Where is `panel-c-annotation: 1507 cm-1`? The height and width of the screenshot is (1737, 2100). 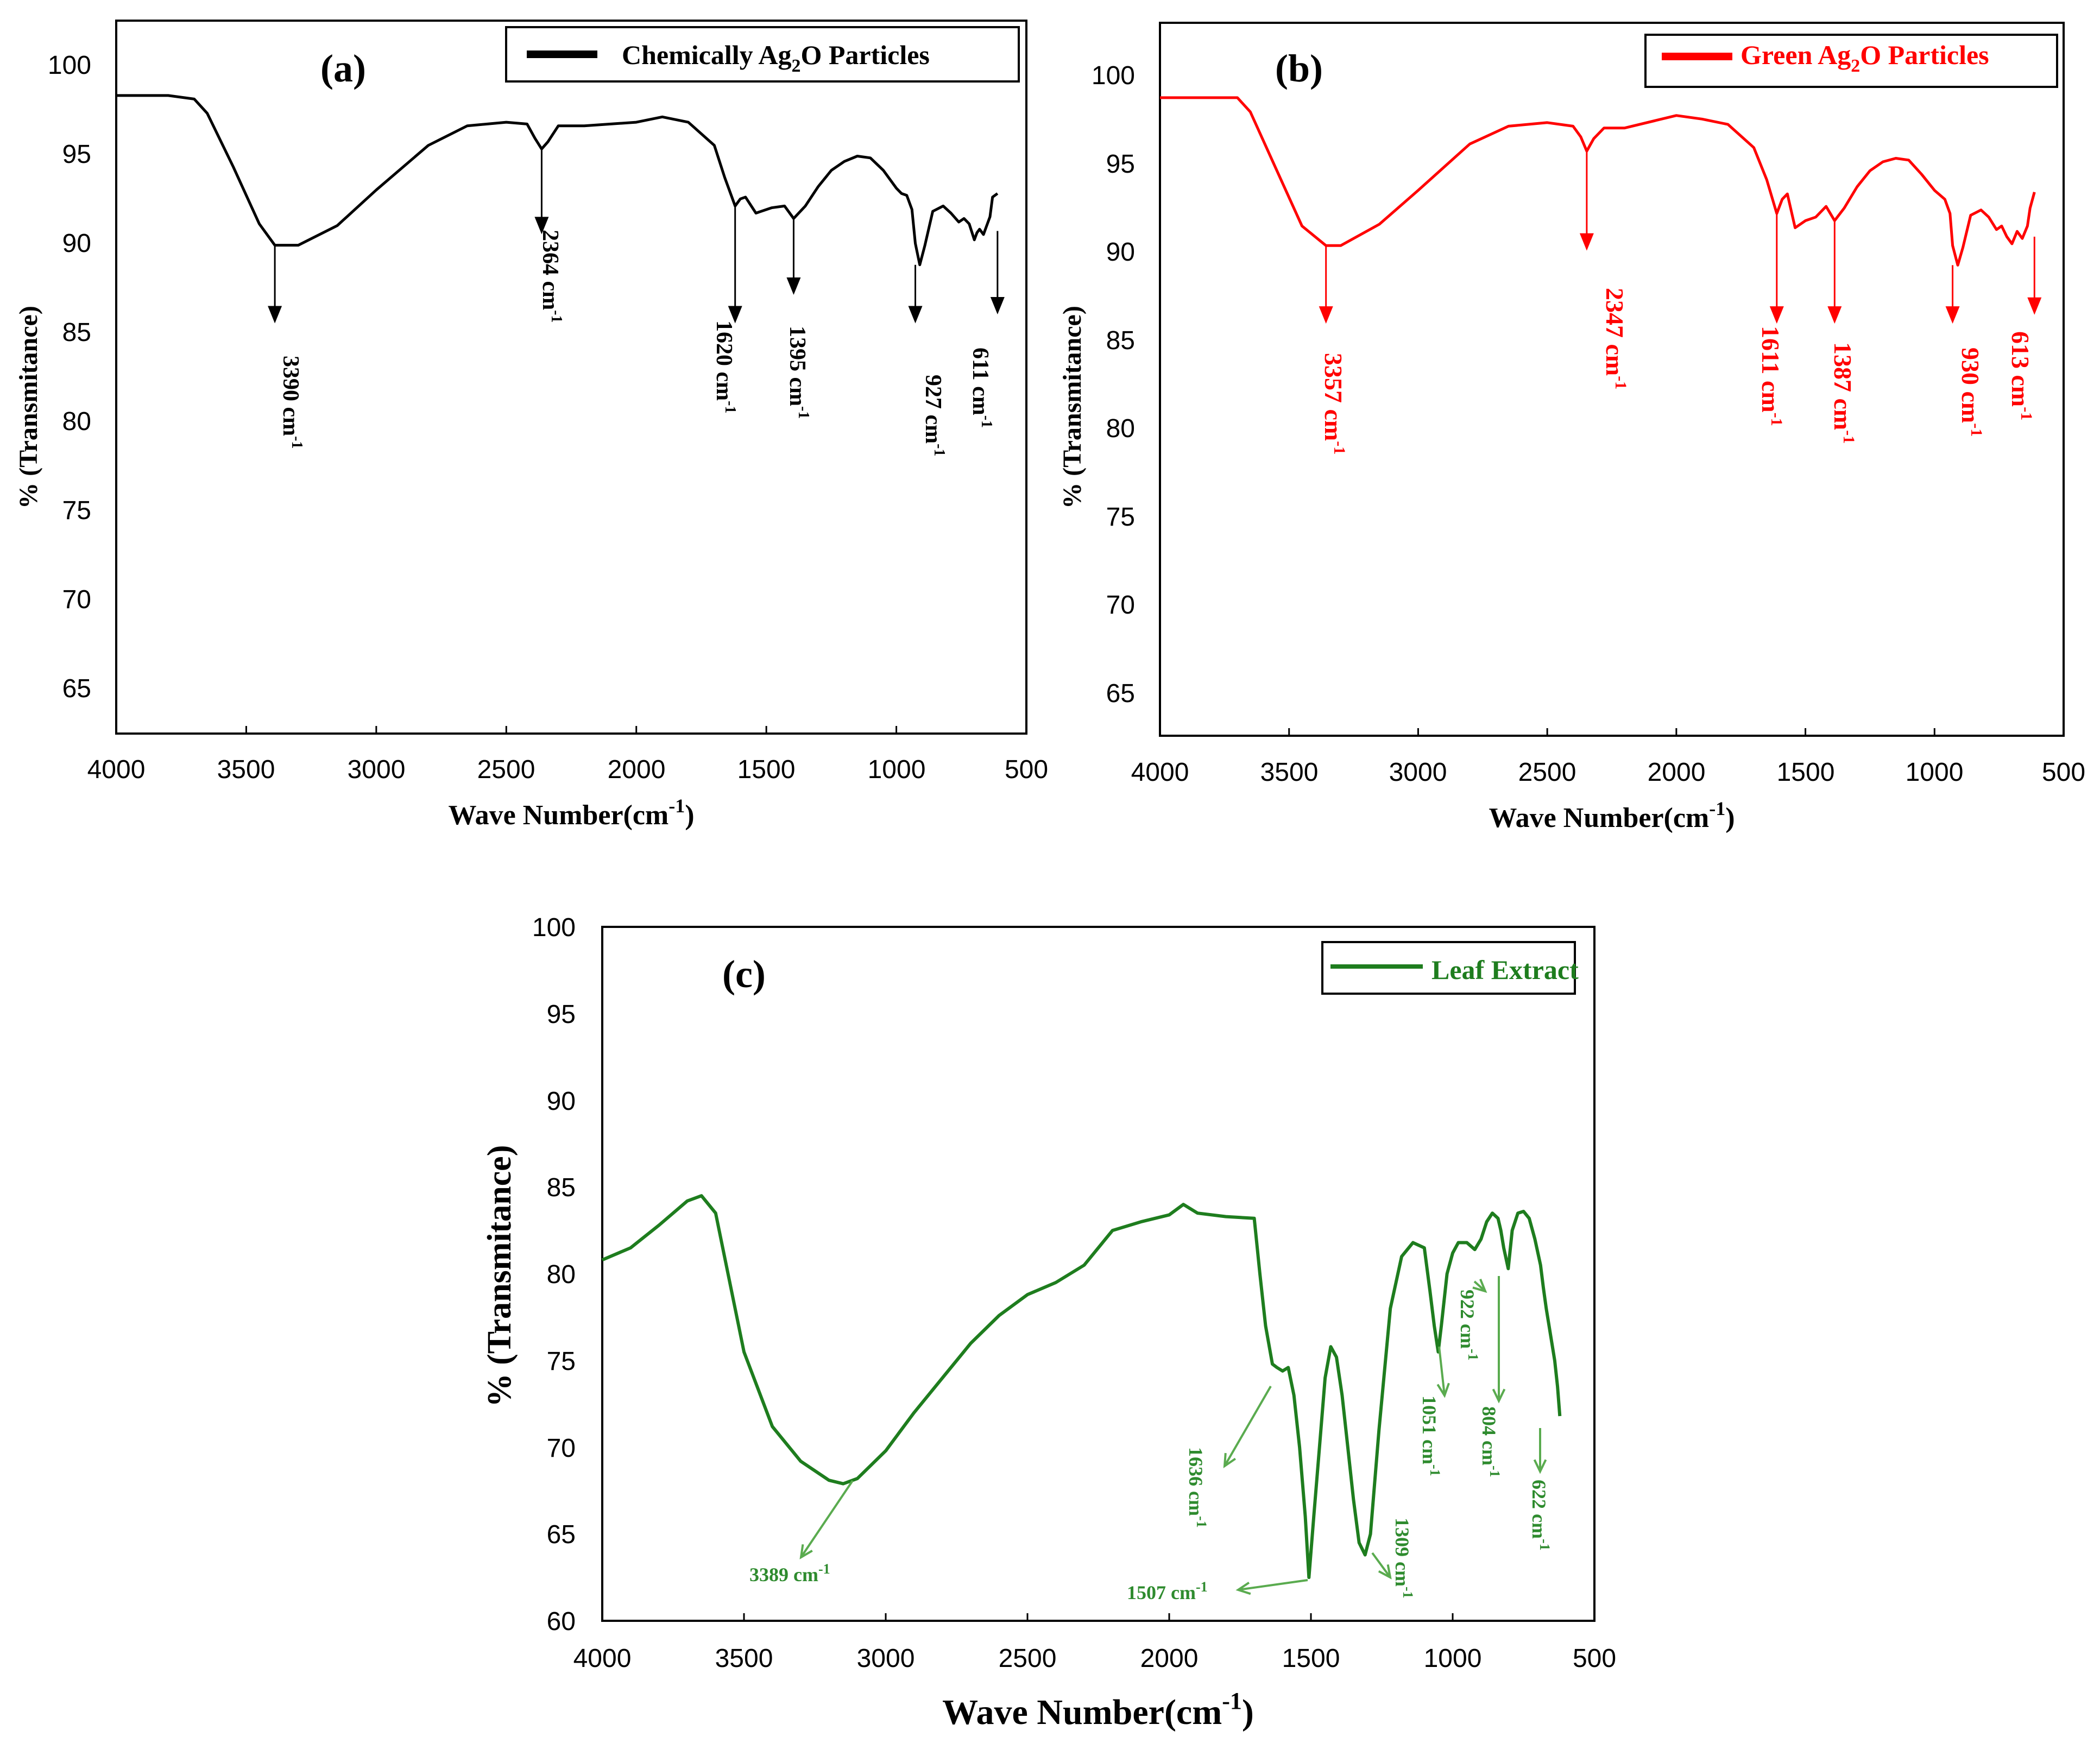 panel-c-annotation: 1507 cm-1 is located at coordinates (1167, 1591).